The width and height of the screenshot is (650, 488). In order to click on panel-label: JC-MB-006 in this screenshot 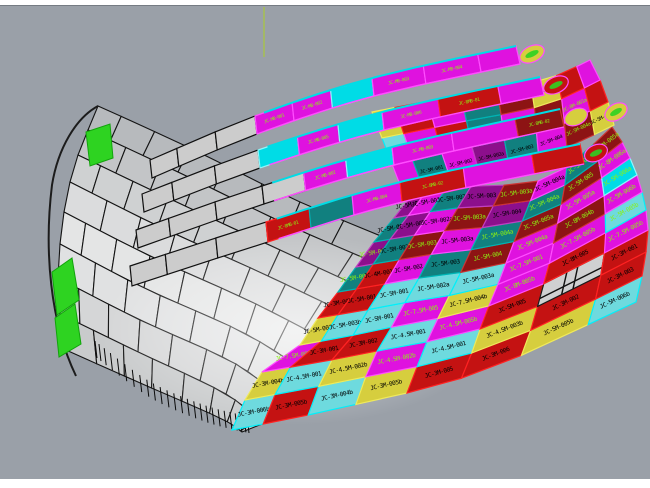, I will do `click(411, 114)`.